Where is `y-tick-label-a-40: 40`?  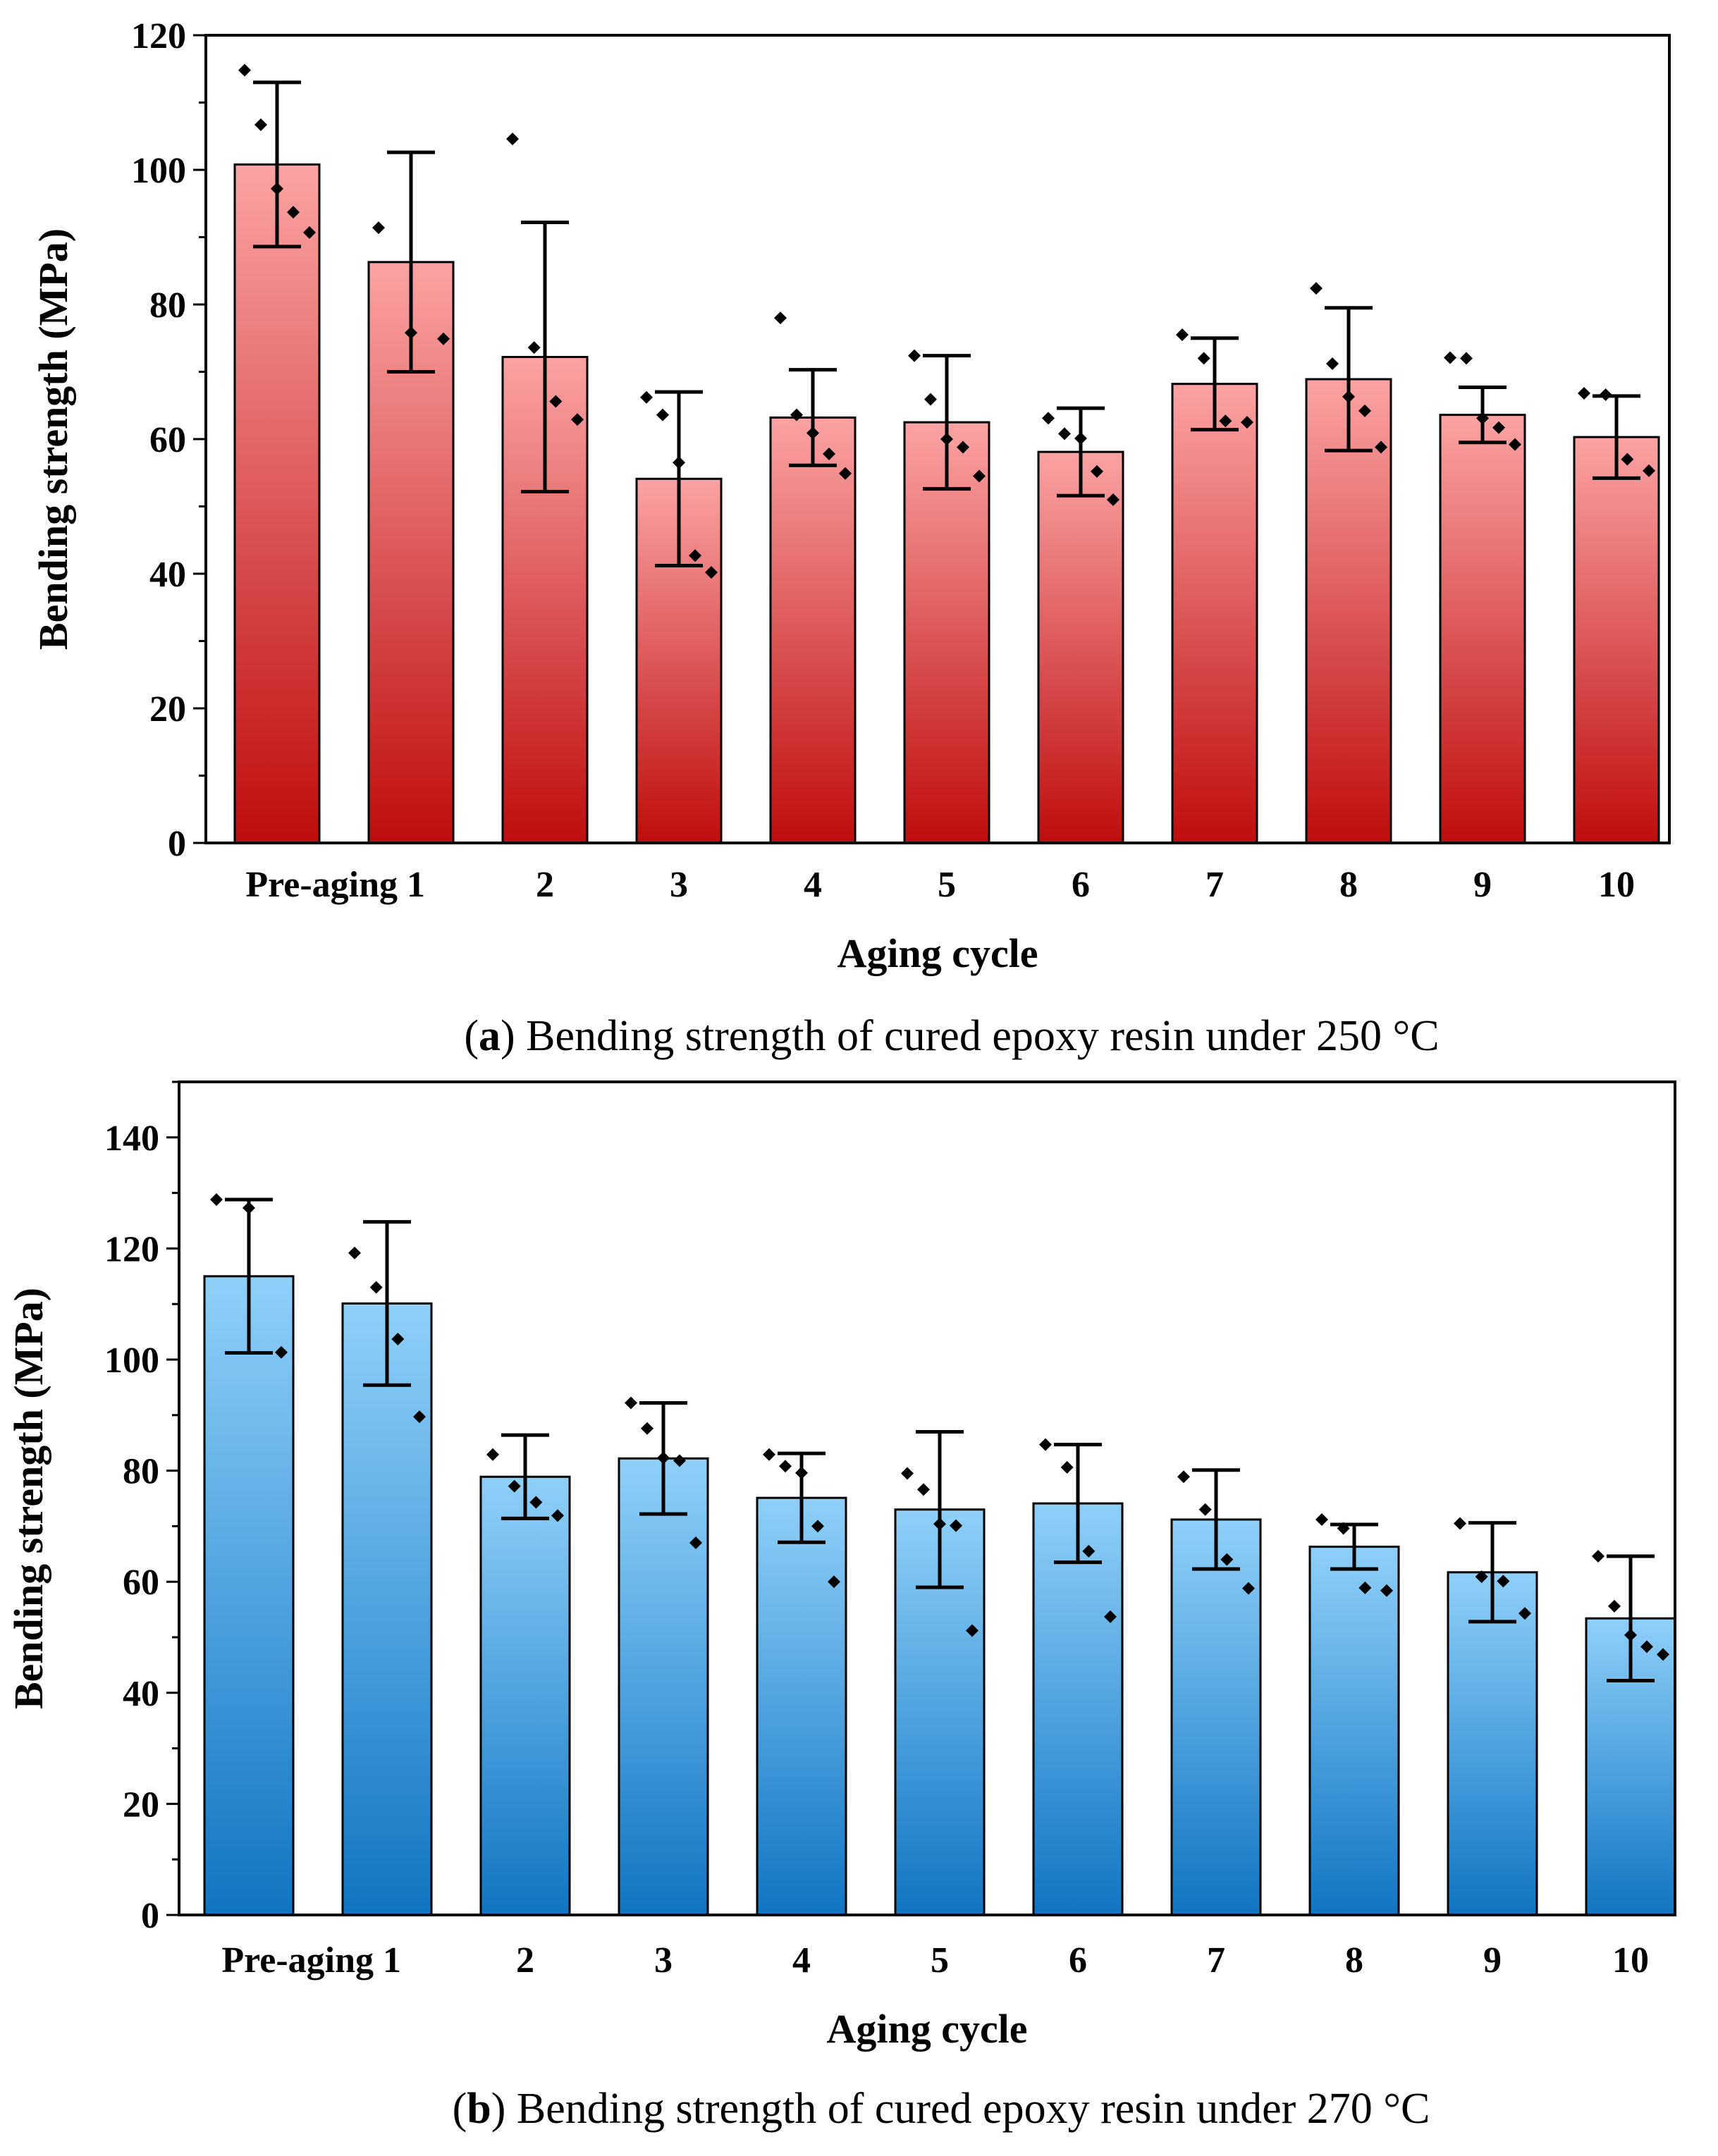 y-tick-label-a-40: 40 is located at coordinates (167, 575).